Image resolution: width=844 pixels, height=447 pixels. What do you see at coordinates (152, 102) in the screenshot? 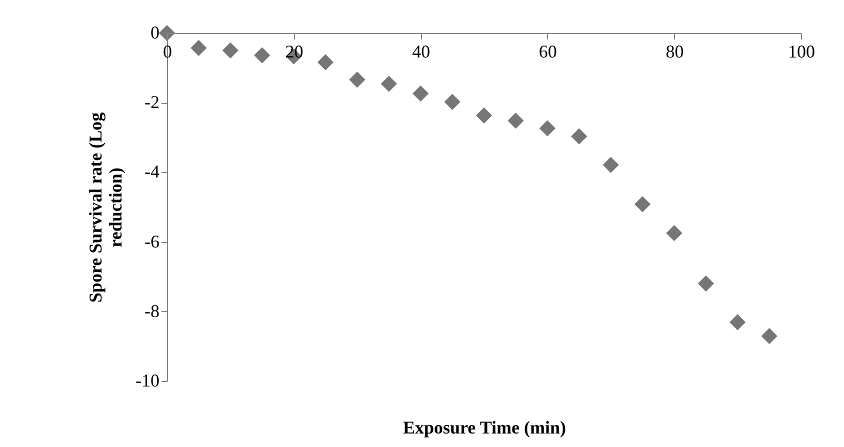
I see `y-tick-label: -2` at bounding box center [152, 102].